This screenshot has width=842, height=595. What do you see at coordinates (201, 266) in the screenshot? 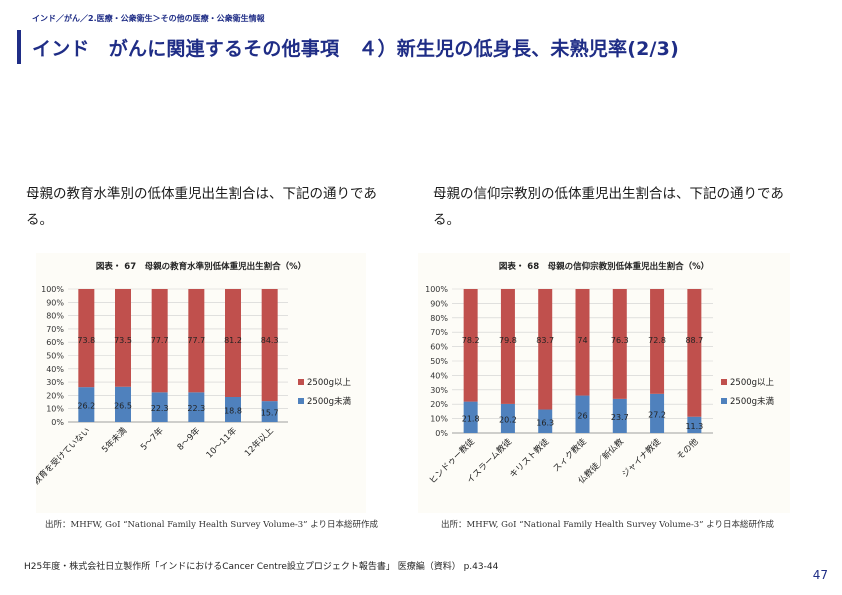
I see `chart-title: 図表・ 67 母親の教育水準別低体重児出生割合（%）` at bounding box center [201, 266].